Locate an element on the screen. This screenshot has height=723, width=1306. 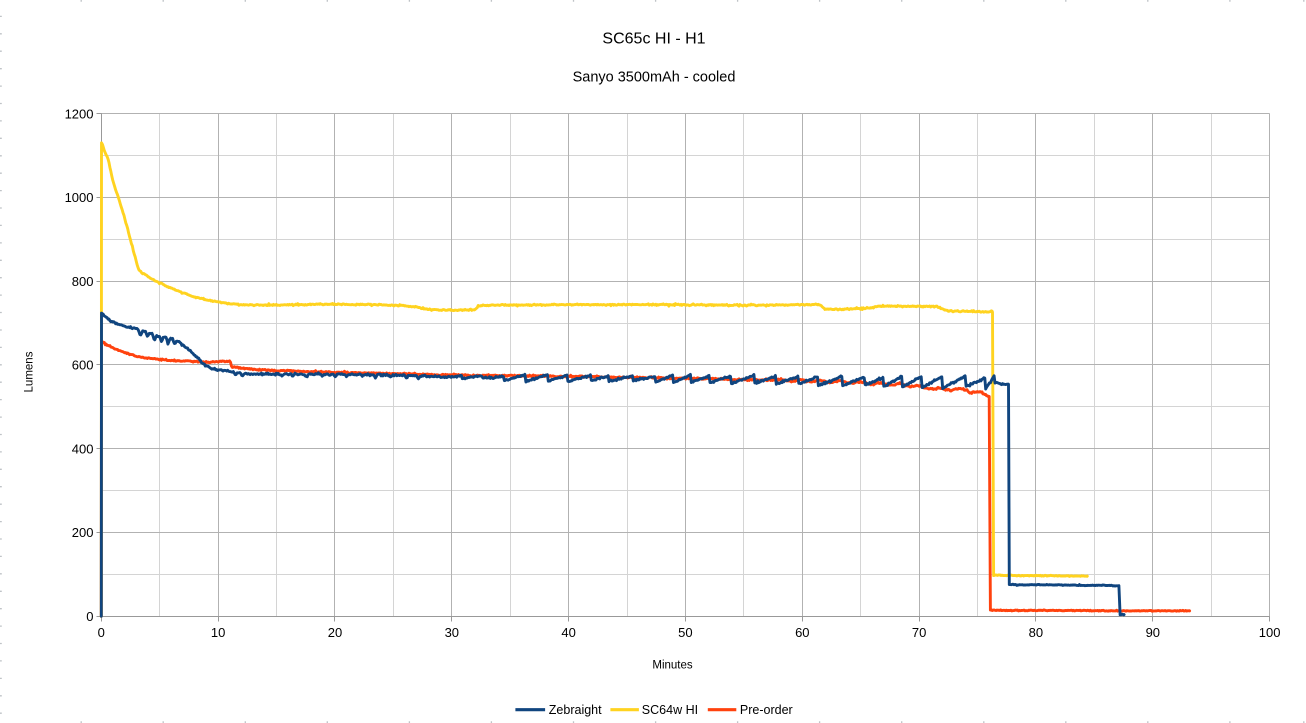
svg-text: 40 is located at coordinates (568, 632).